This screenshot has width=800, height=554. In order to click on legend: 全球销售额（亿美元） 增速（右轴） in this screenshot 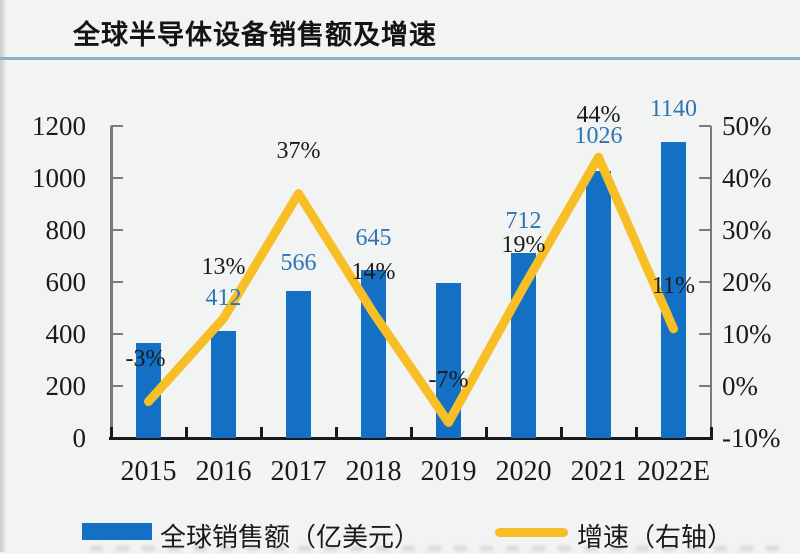, I will do `click(400, 533)`.